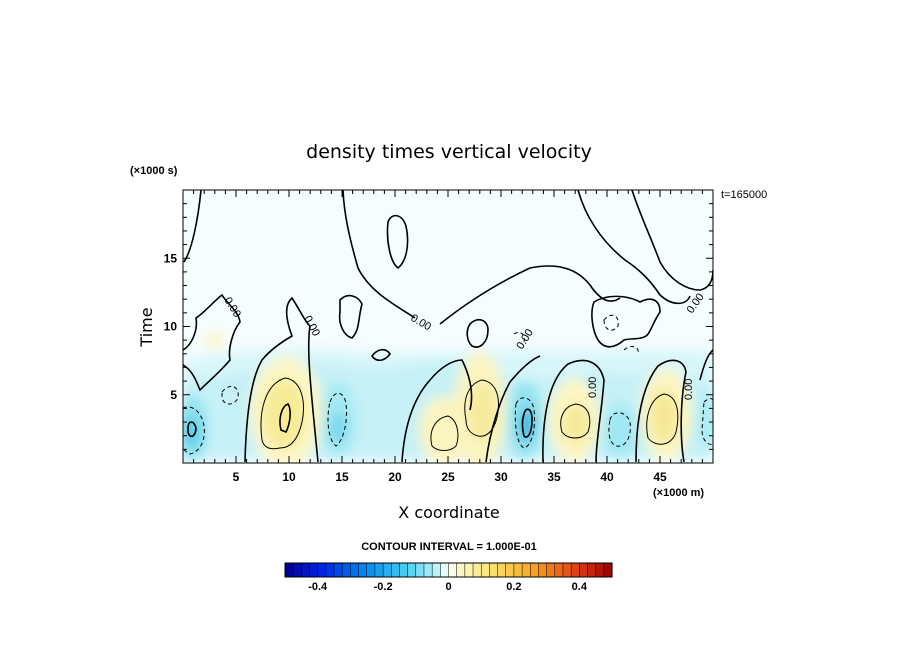  I want to click on x-tick-label: 40, so click(607, 477).